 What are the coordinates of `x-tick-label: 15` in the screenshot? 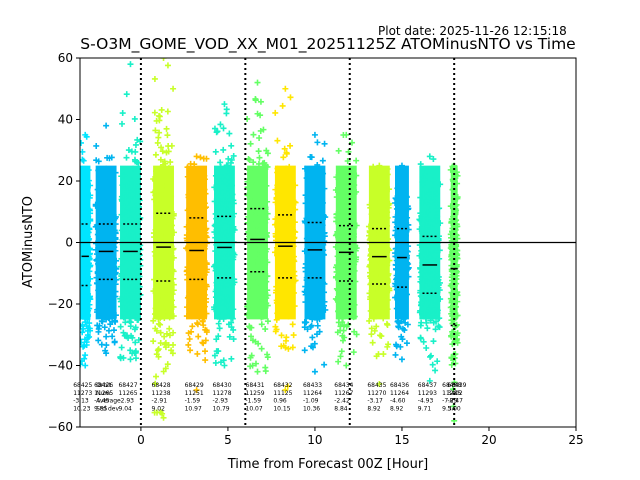 It's located at (401, 440).